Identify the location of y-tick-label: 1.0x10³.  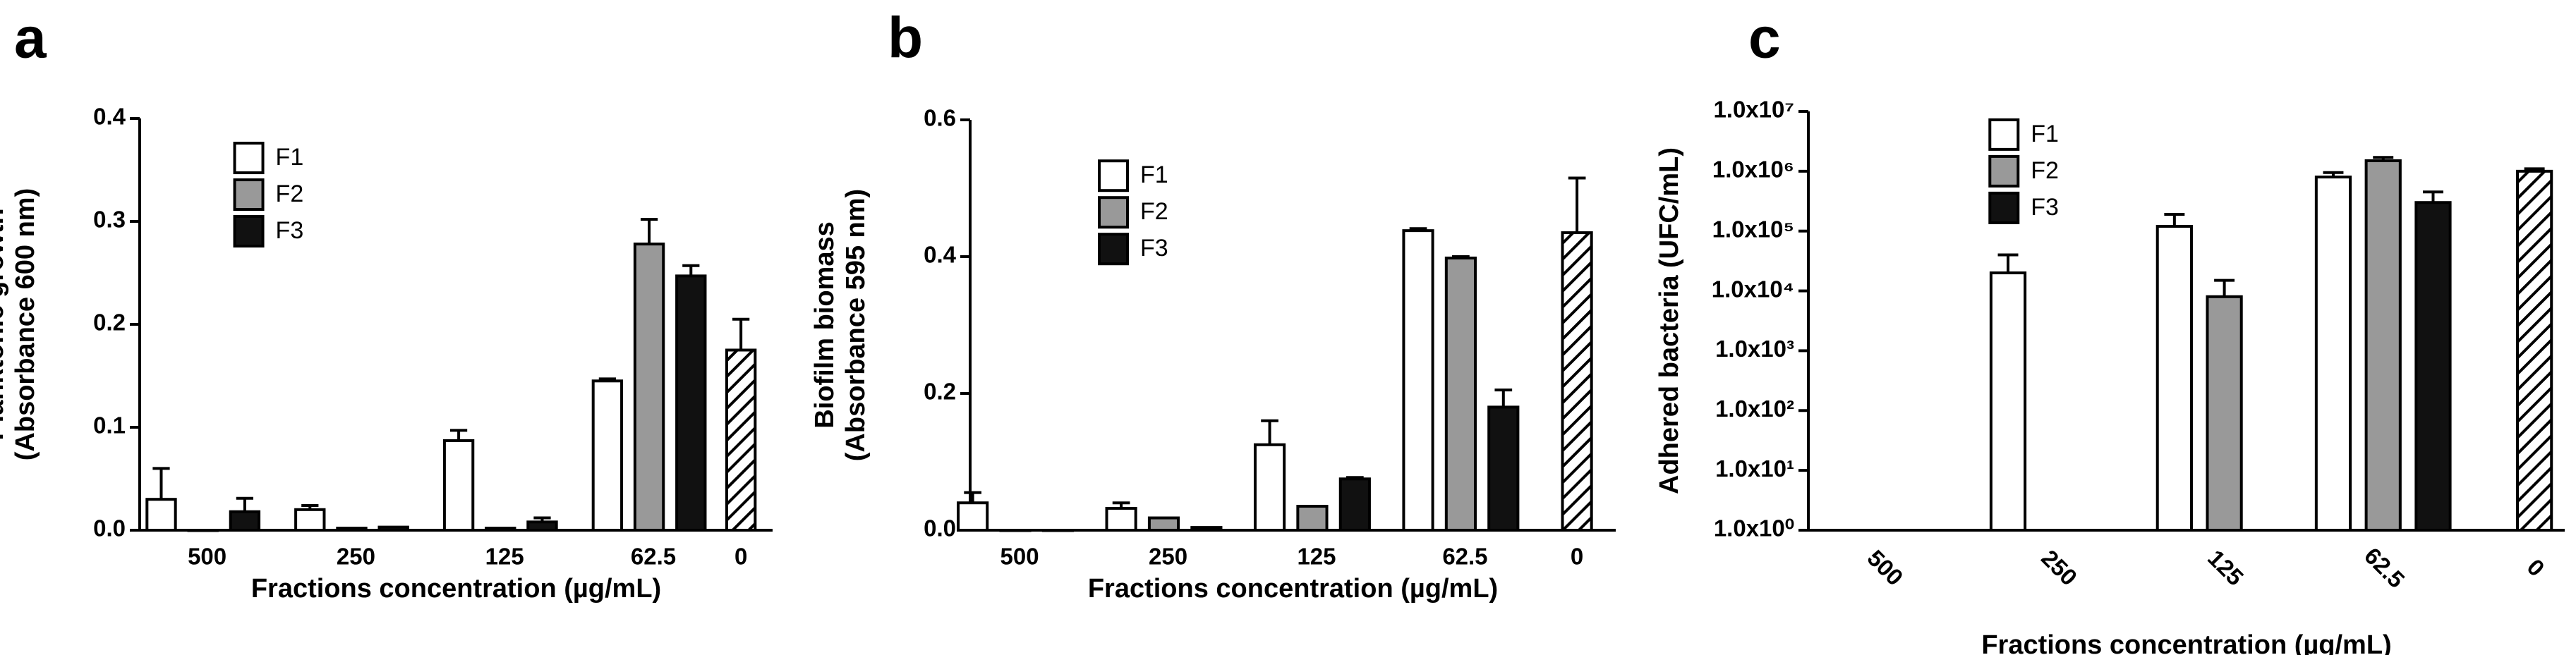
(1755, 349).